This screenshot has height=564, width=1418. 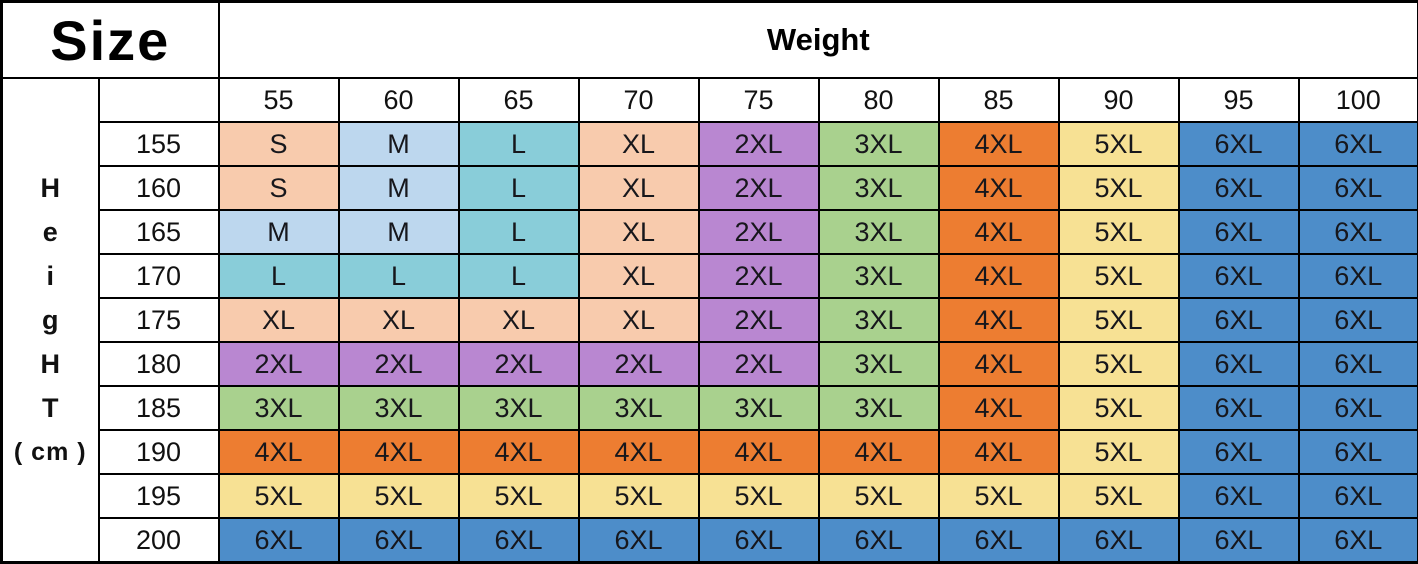 I want to click on size-cell-h175-w60: XL, so click(x=398, y=320).